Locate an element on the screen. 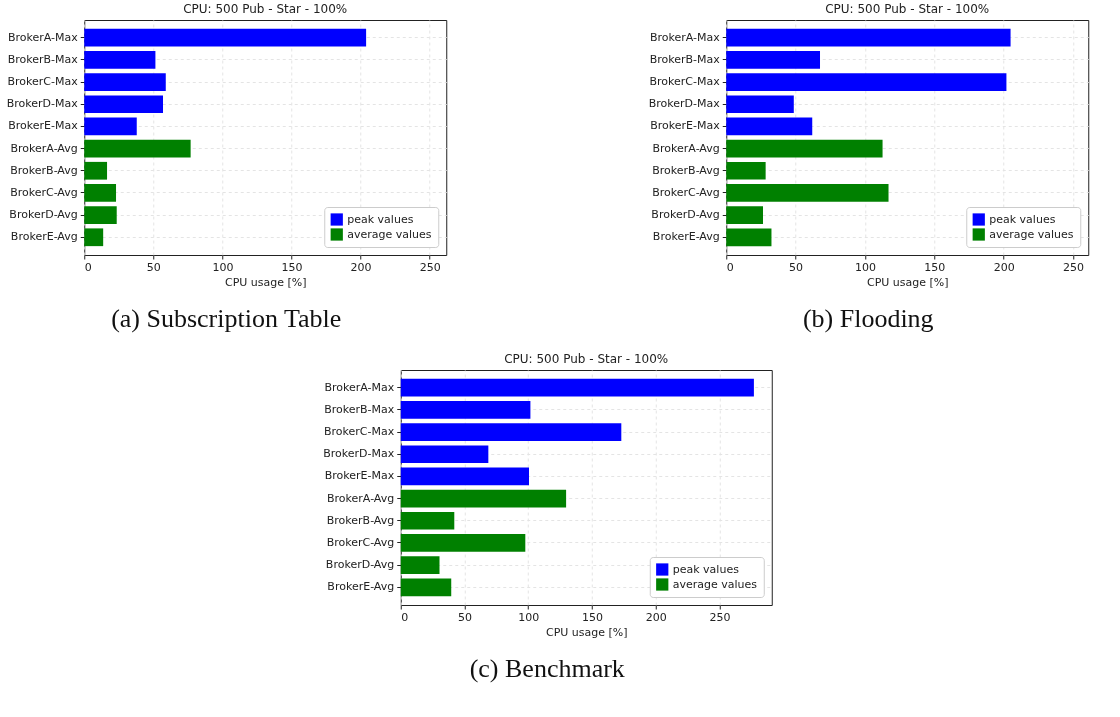  text: (b) Flooding is located at coordinates (868, 318).